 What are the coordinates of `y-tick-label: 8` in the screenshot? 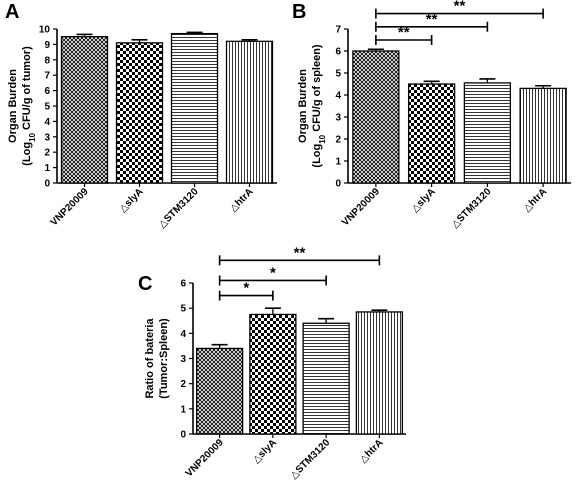 It's located at (47, 60).